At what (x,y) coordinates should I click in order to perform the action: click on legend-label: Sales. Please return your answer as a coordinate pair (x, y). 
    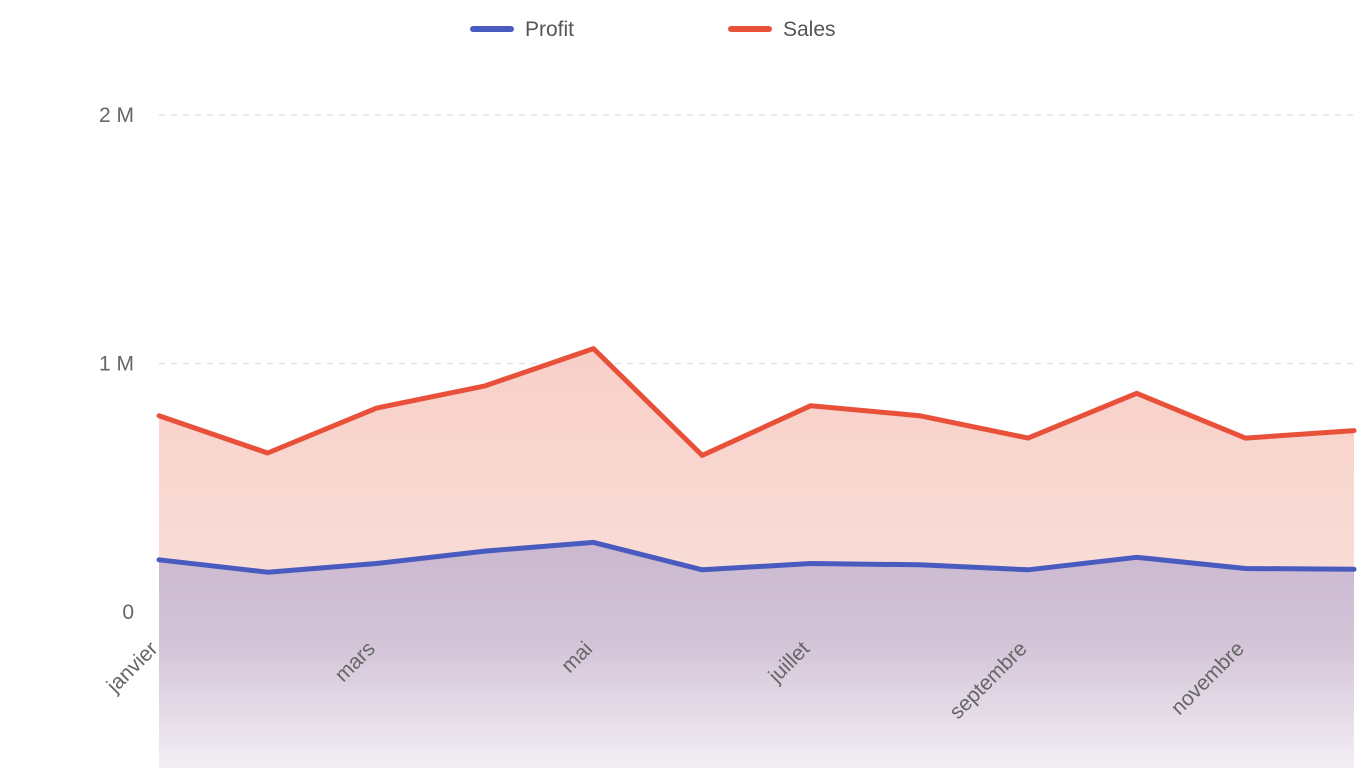
    Looking at the image, I should click on (809, 29).